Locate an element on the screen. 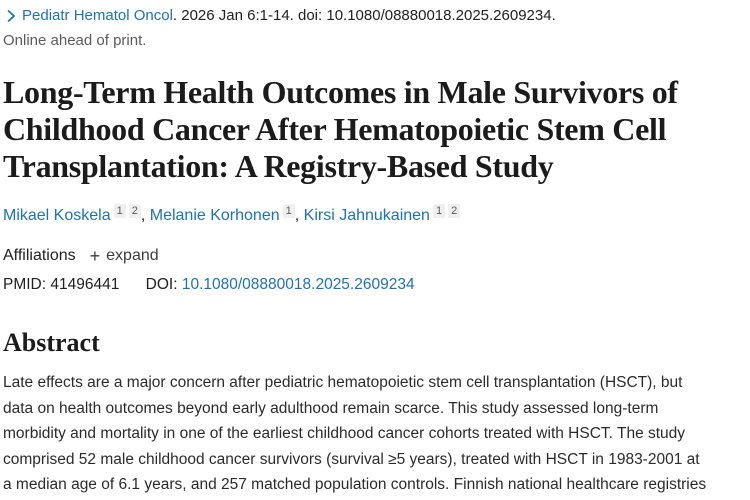  chevron-right-icon is located at coordinates (11, 16).